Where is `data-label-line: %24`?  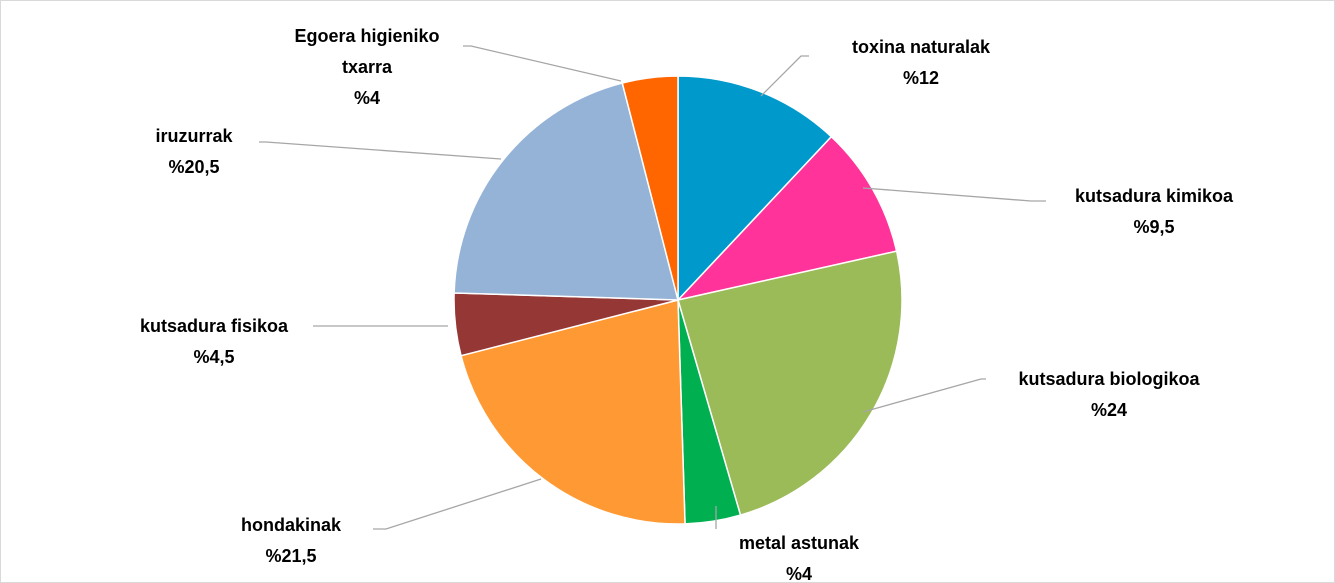 data-label-line: %24 is located at coordinates (1109, 410).